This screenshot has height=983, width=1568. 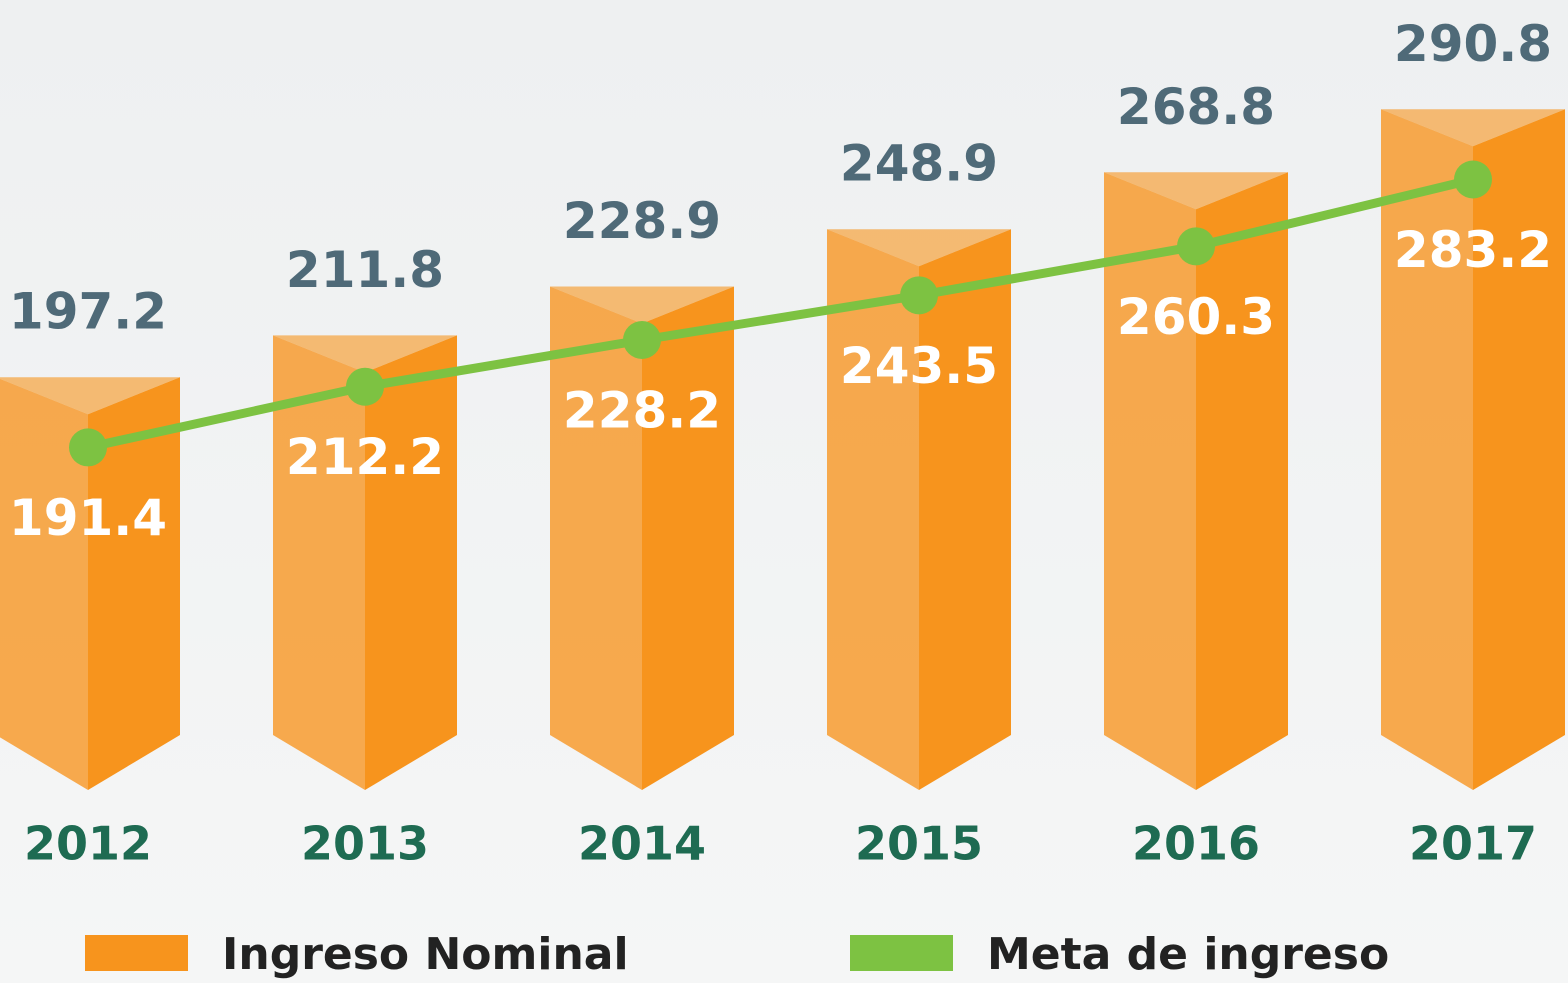 What do you see at coordinates (1188, 954) in the screenshot?
I see `legend-label: Meta de ingreso` at bounding box center [1188, 954].